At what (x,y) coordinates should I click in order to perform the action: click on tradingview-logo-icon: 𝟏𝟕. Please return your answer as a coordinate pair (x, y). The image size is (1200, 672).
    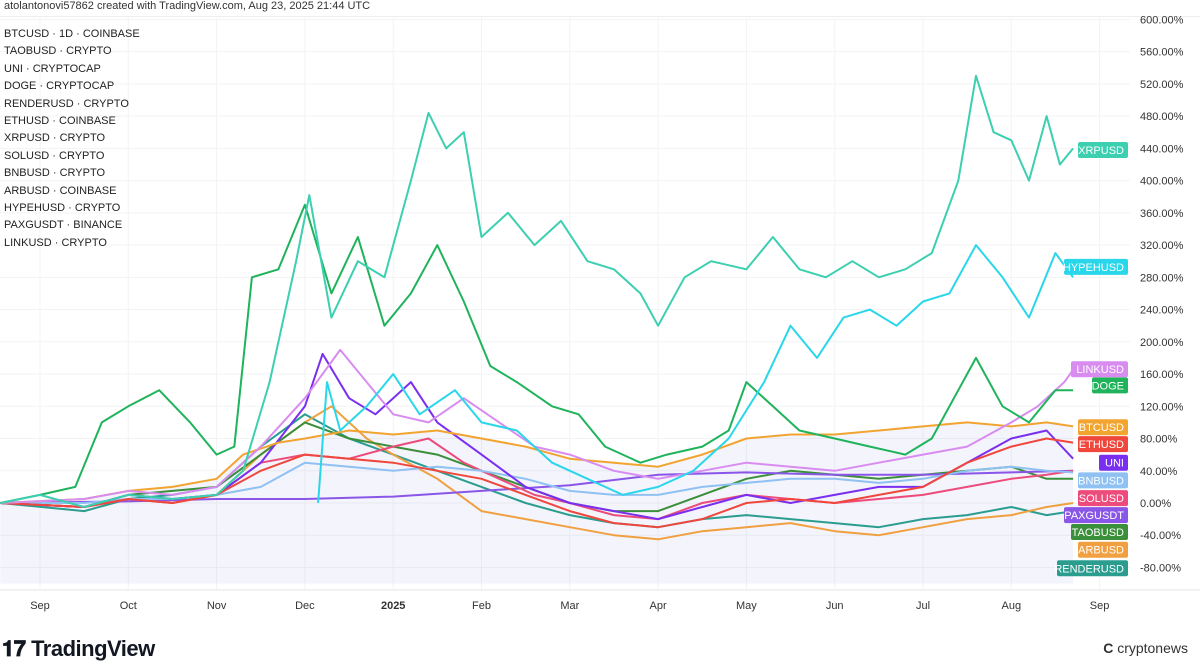
    Looking at the image, I should click on (17, 648).